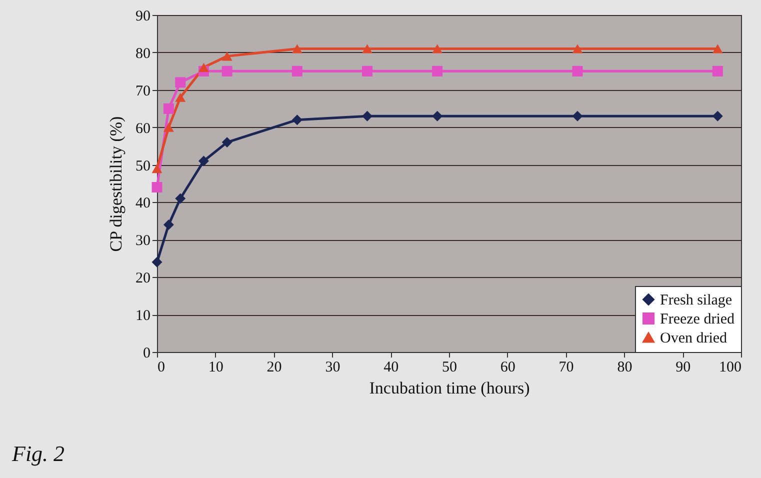  What do you see at coordinates (274, 368) in the screenshot?
I see `x-tick-label: 20` at bounding box center [274, 368].